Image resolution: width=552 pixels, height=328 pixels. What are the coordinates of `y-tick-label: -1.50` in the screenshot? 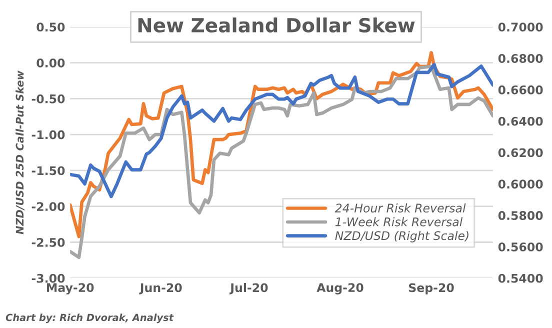 It's located at (48, 171).